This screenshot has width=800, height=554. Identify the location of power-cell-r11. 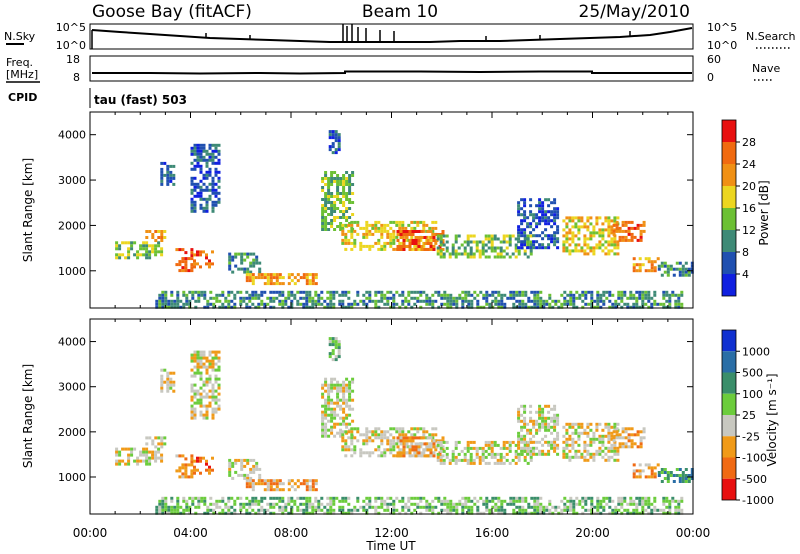
(404, 243).